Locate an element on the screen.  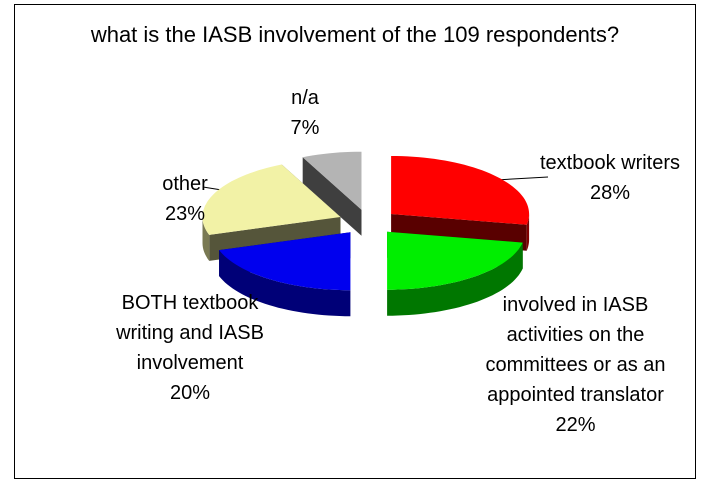
value-label: 20% is located at coordinates (190, 393).